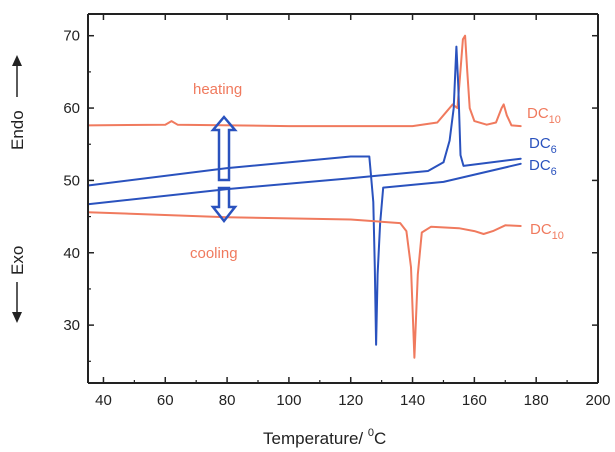  I want to click on endo-arrowhead, so click(17, 60).